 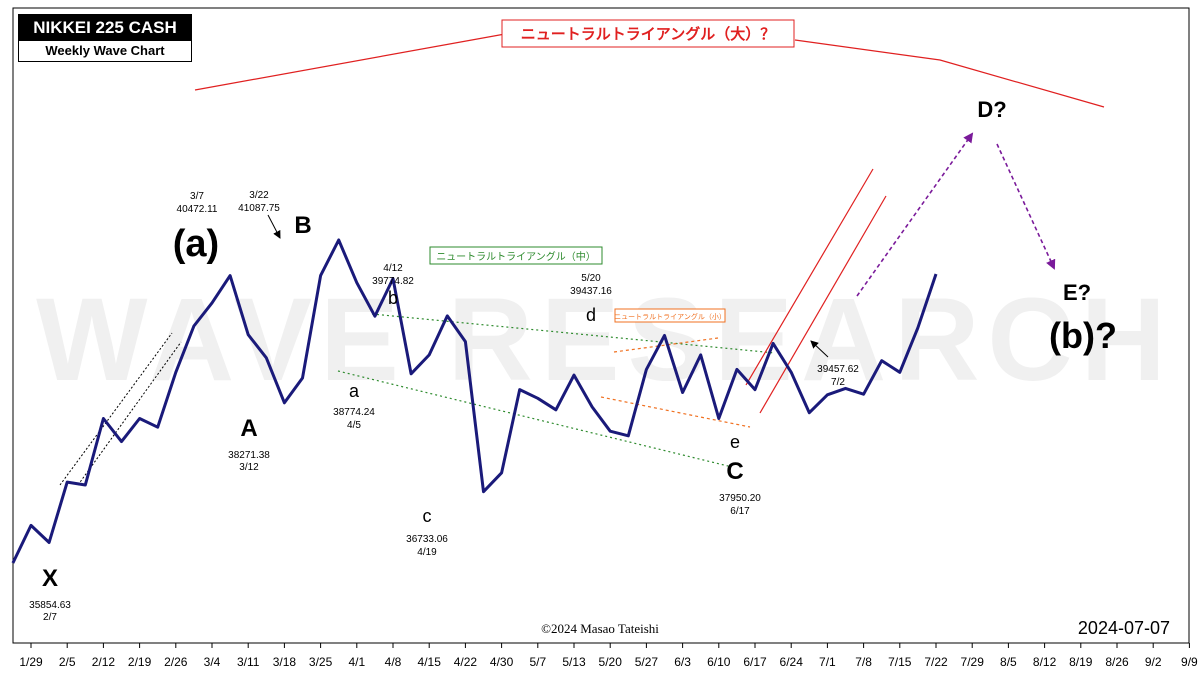 What do you see at coordinates (67, 662) in the screenshot?
I see `x-tick-label: 2/5` at bounding box center [67, 662].